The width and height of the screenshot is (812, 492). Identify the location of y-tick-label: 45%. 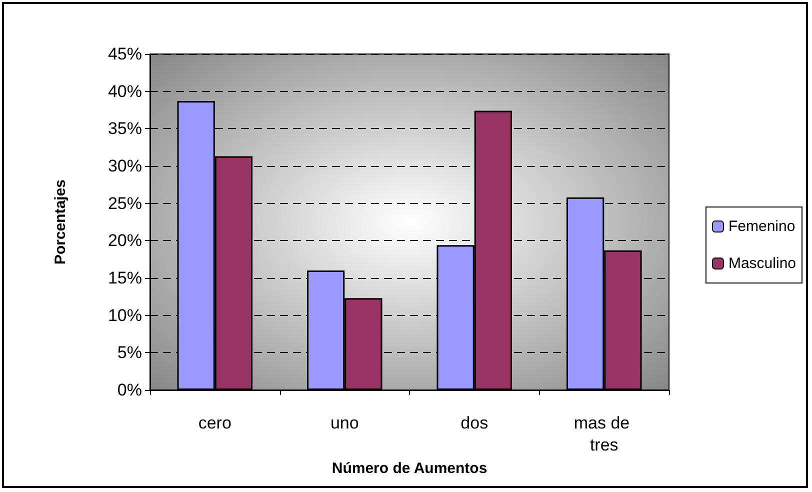
(125, 54).